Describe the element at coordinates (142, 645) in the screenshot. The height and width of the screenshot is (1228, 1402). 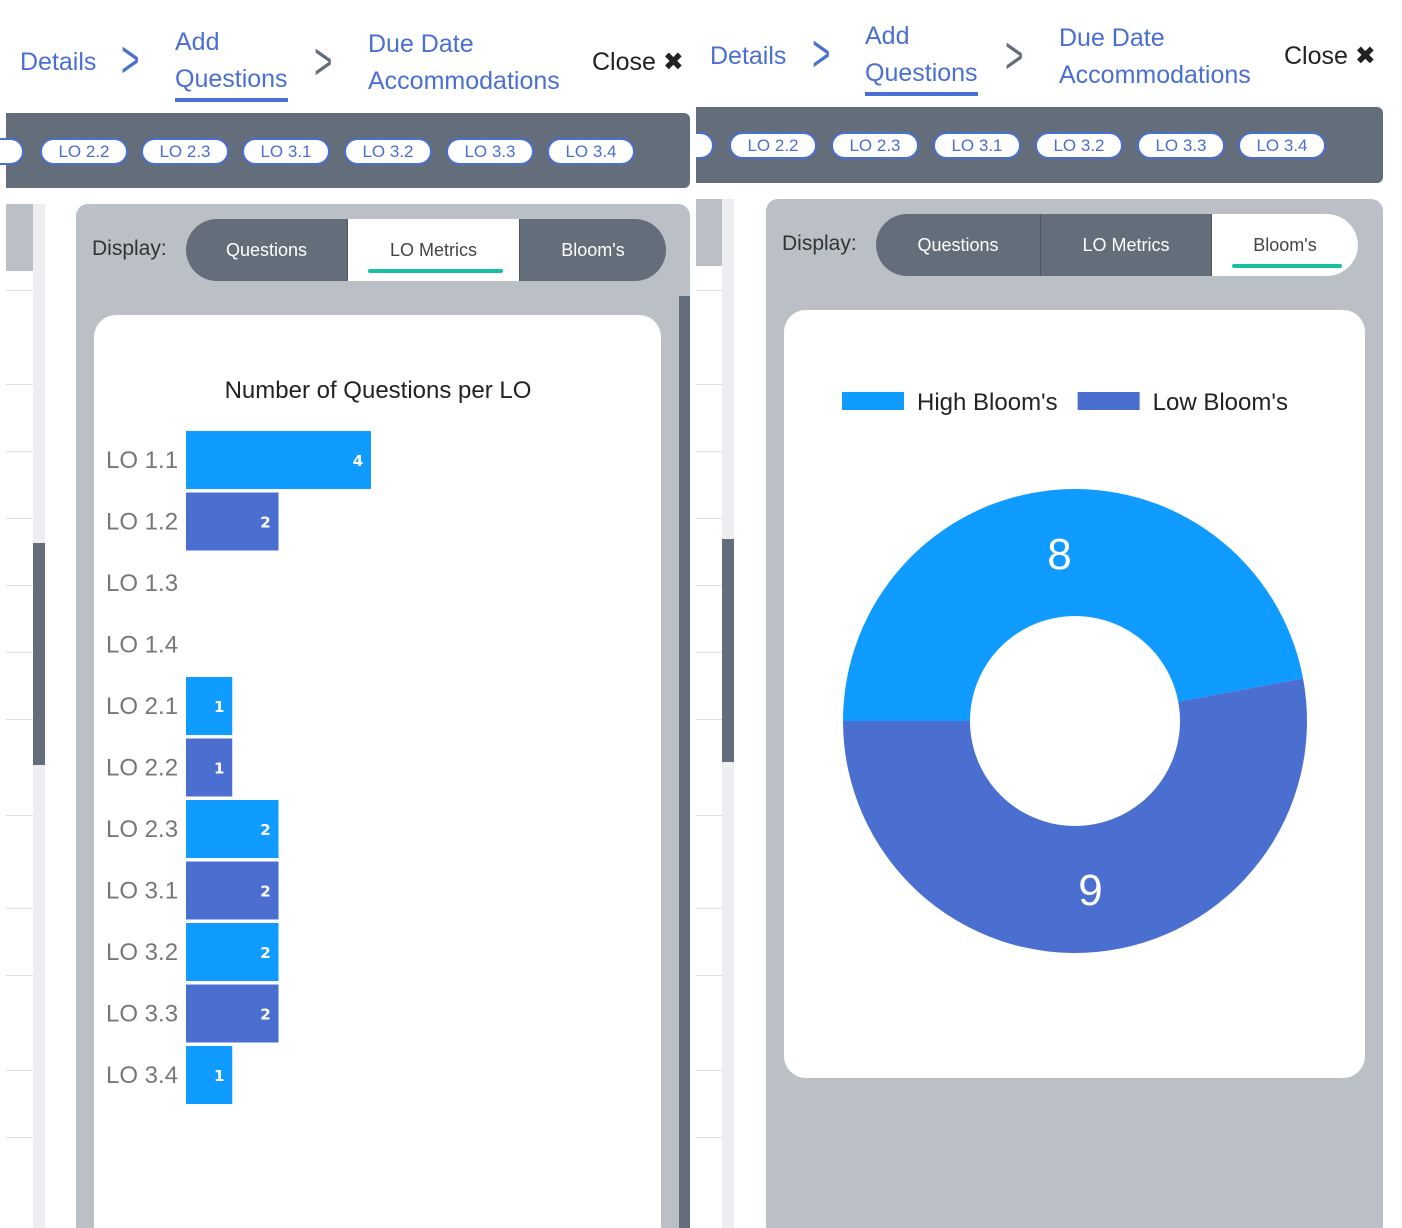
I see `bar-category-label: LO 1.4` at that location.